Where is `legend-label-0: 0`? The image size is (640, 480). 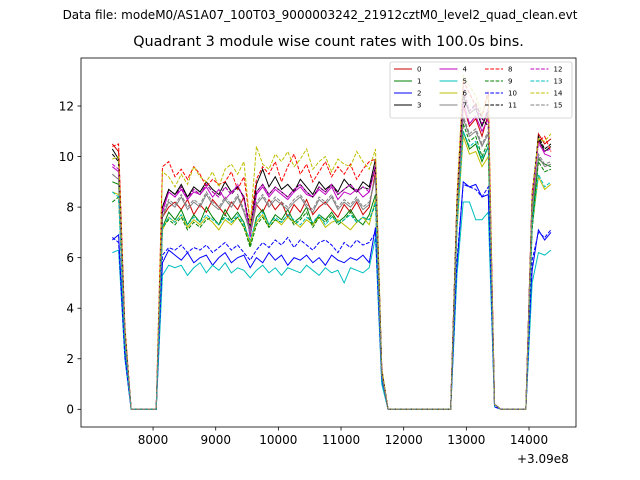 legend-label-0: 0 is located at coordinates (419, 70).